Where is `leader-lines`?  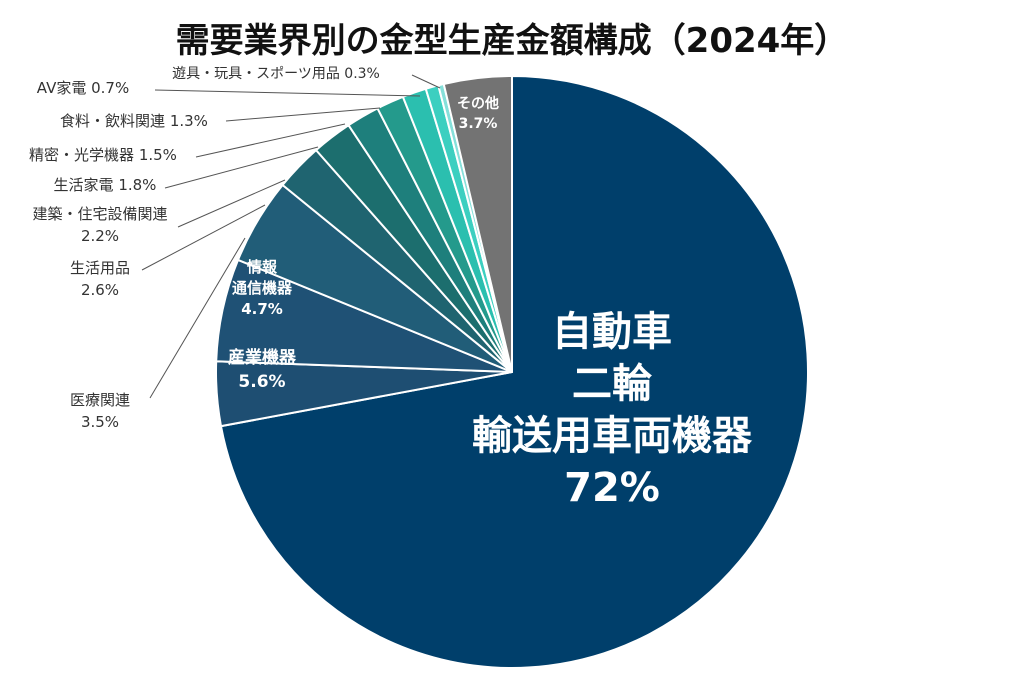
leader-lines is located at coordinates (291, 236).